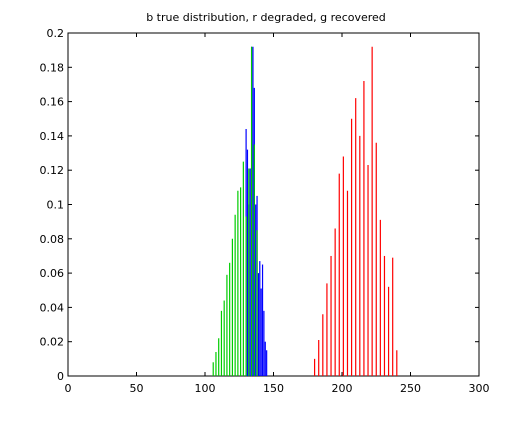 Image resolution: width=528 pixels, height=421 pixels. What do you see at coordinates (52, 102) in the screenshot?
I see `y-tick-label: 0.16` at bounding box center [52, 102].